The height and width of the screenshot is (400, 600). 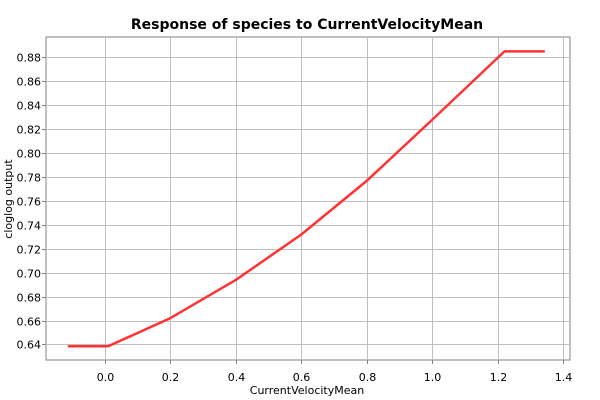 What do you see at coordinates (564, 377) in the screenshot?
I see `x-tick-label: 1.4` at bounding box center [564, 377].